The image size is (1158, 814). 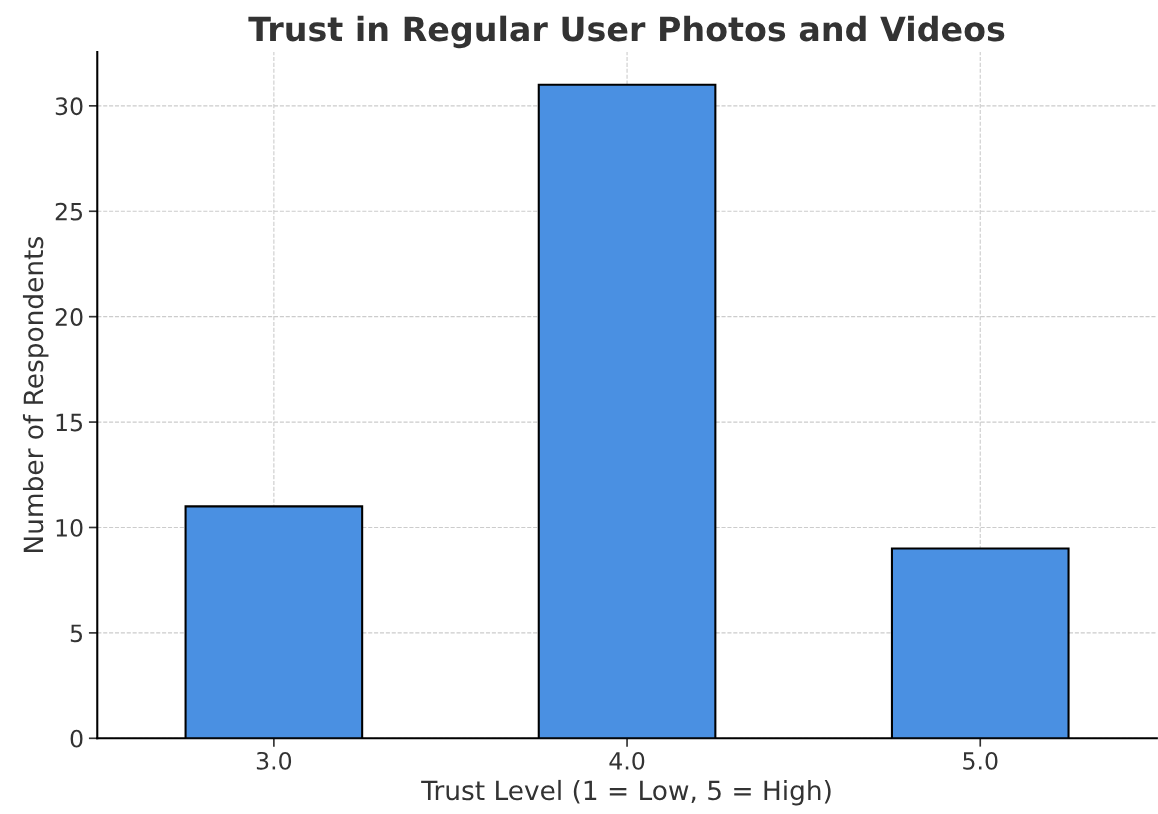 I want to click on chart-title: Trust in Regular User Photos and Videos, so click(x=626, y=32).